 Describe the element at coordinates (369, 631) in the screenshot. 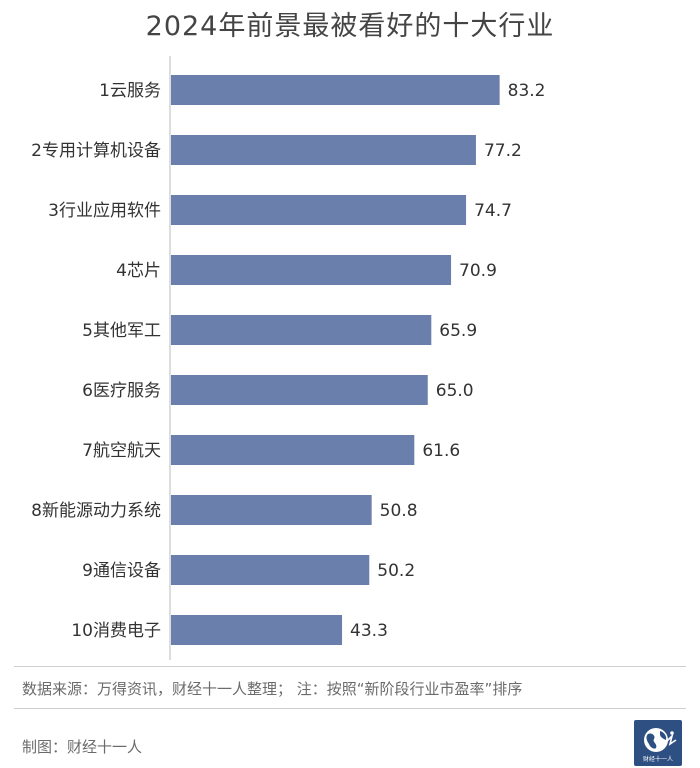

I see `value-label: 43.3` at that location.